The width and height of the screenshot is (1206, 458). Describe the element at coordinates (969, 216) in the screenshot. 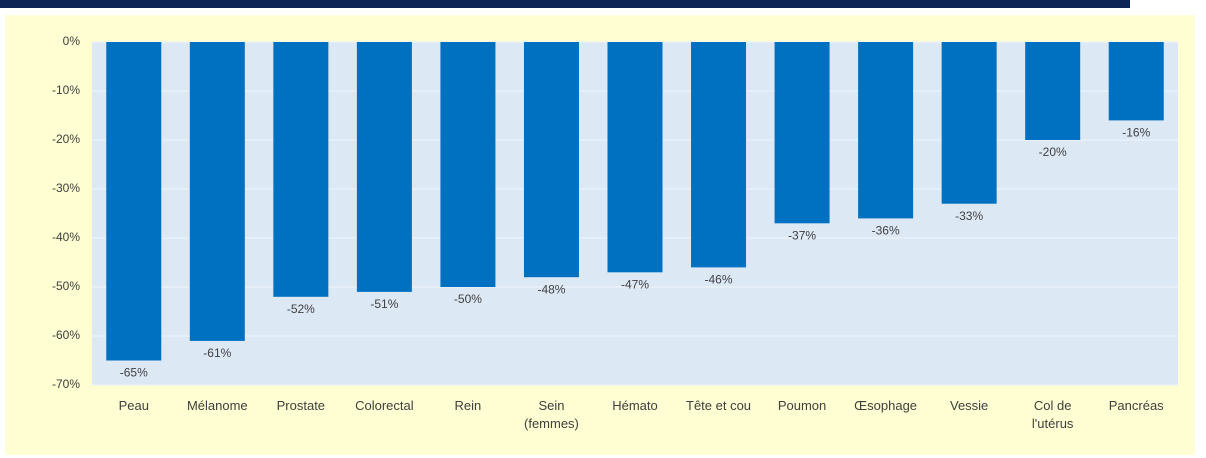

I see `data-label: -33%` at that location.